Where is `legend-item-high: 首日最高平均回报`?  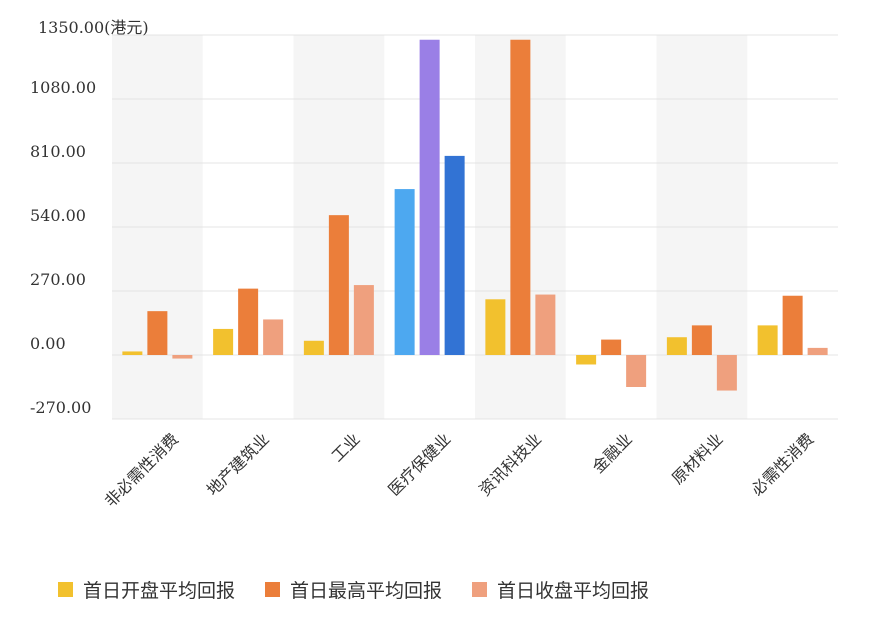 legend-item-high: 首日最高平均回报 is located at coordinates (353, 589).